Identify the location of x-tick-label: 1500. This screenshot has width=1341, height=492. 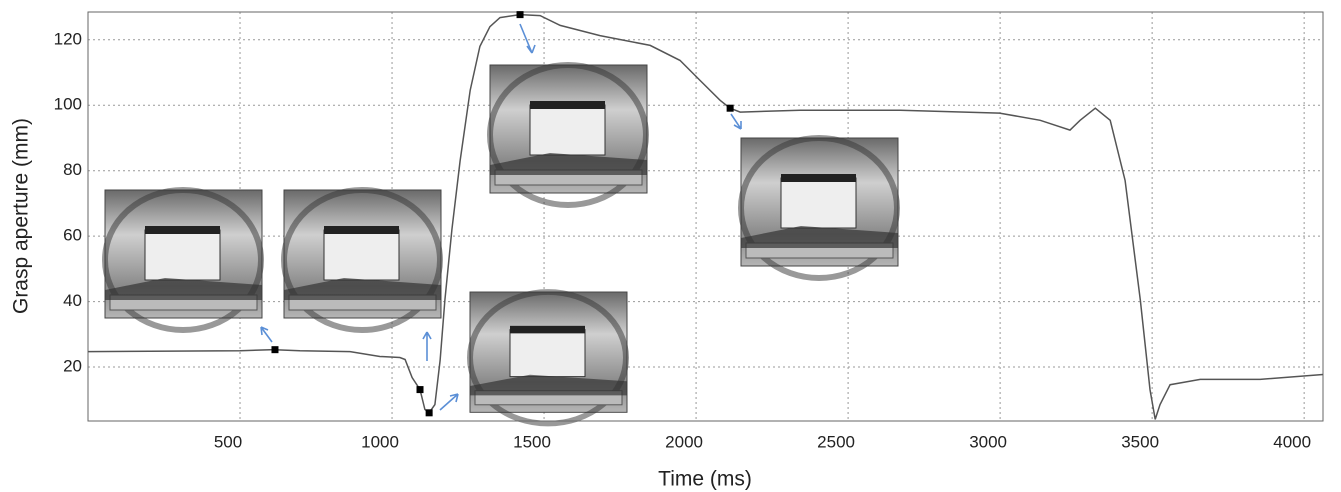
(532, 441).